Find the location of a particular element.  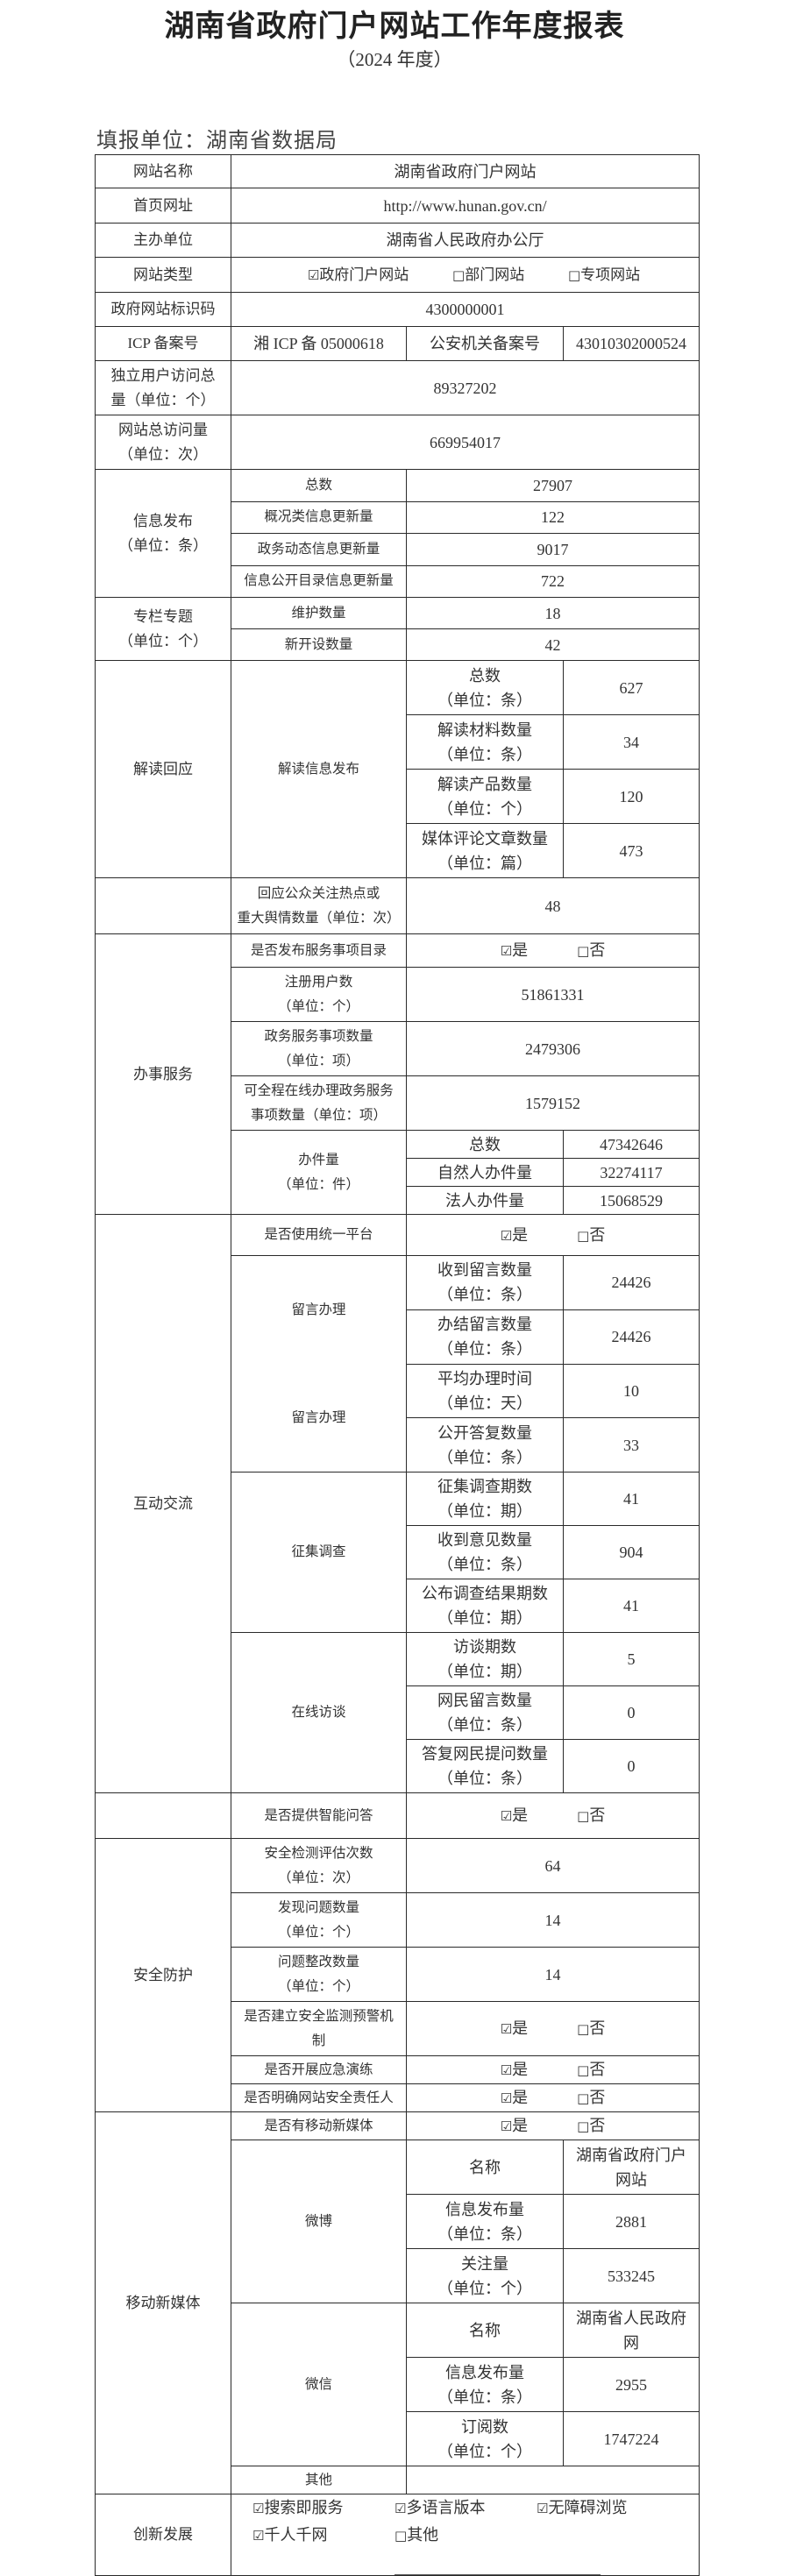

other-input-line is located at coordinates (497, 2566).